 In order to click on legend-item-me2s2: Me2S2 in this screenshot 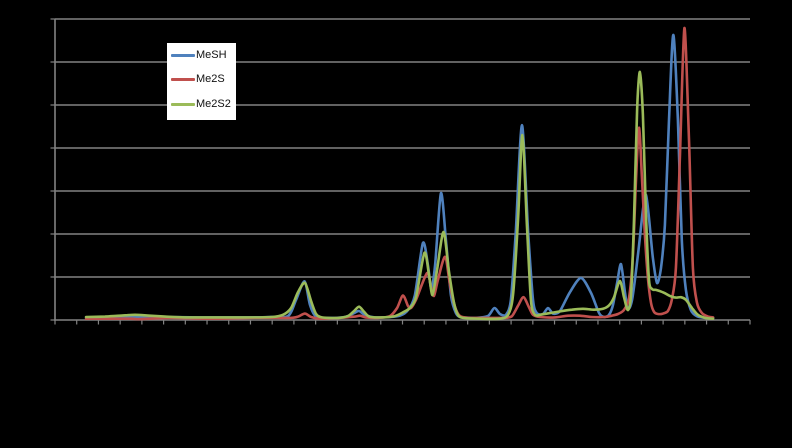, I will do `click(203, 104)`.